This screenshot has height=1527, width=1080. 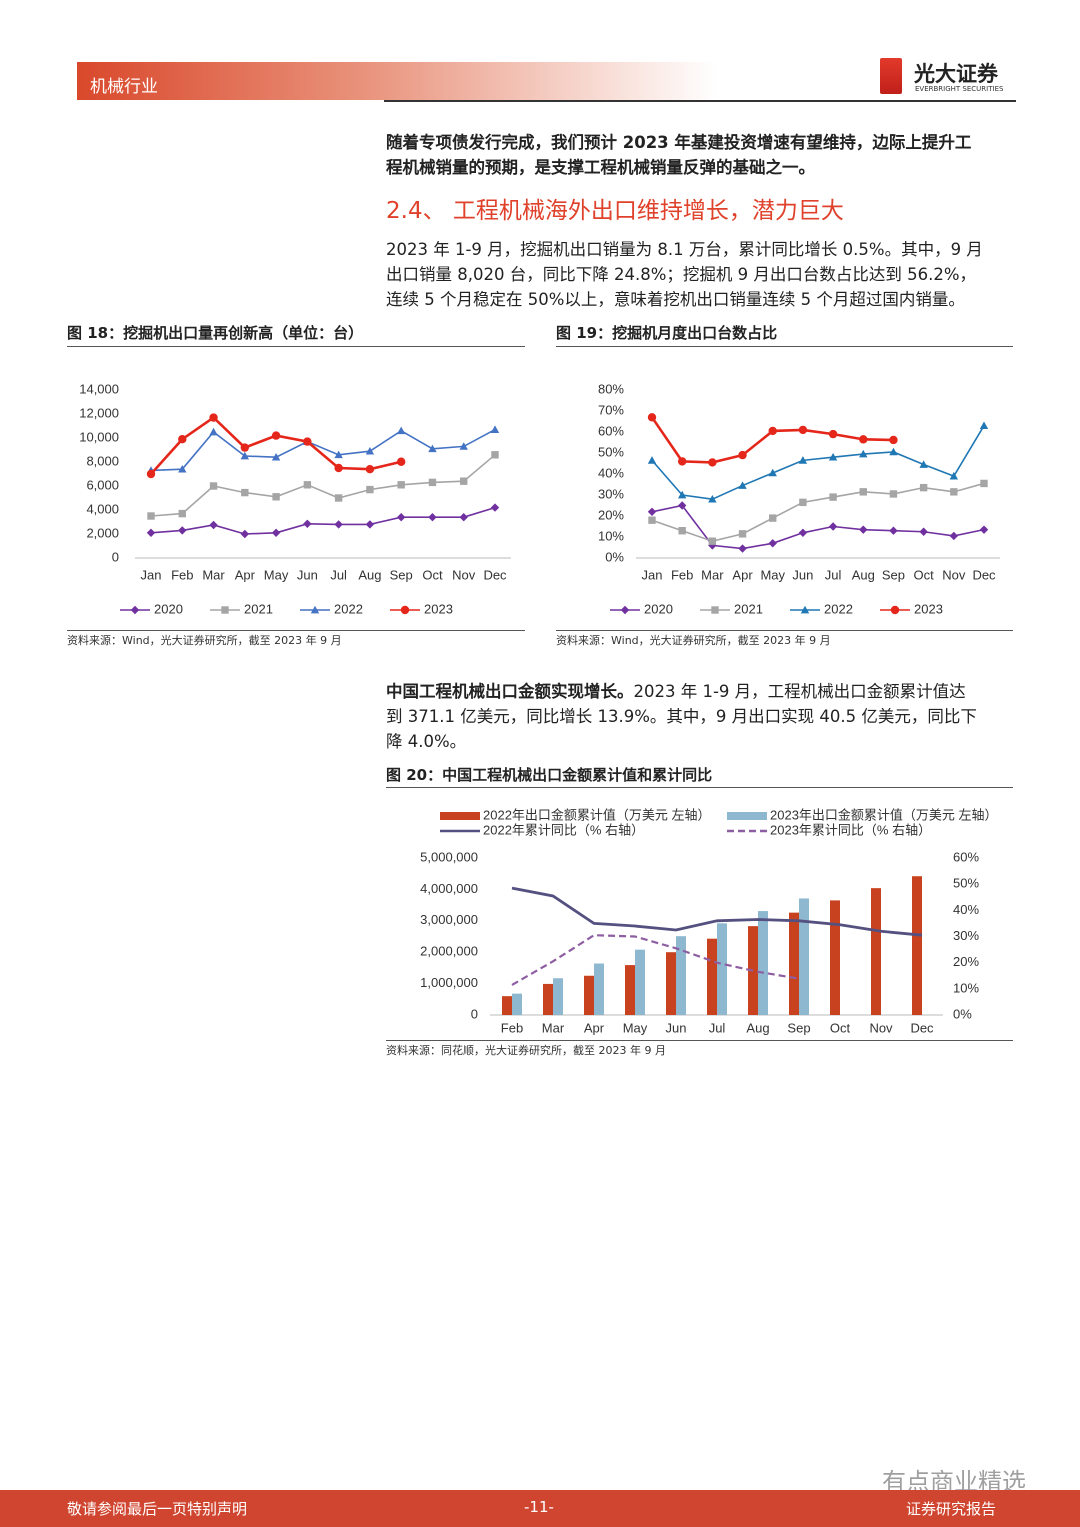 What do you see at coordinates (884, 814) in the screenshot?
I see `legend-label: 2023年出口金额累计值（万美元 左轴）` at bounding box center [884, 814].